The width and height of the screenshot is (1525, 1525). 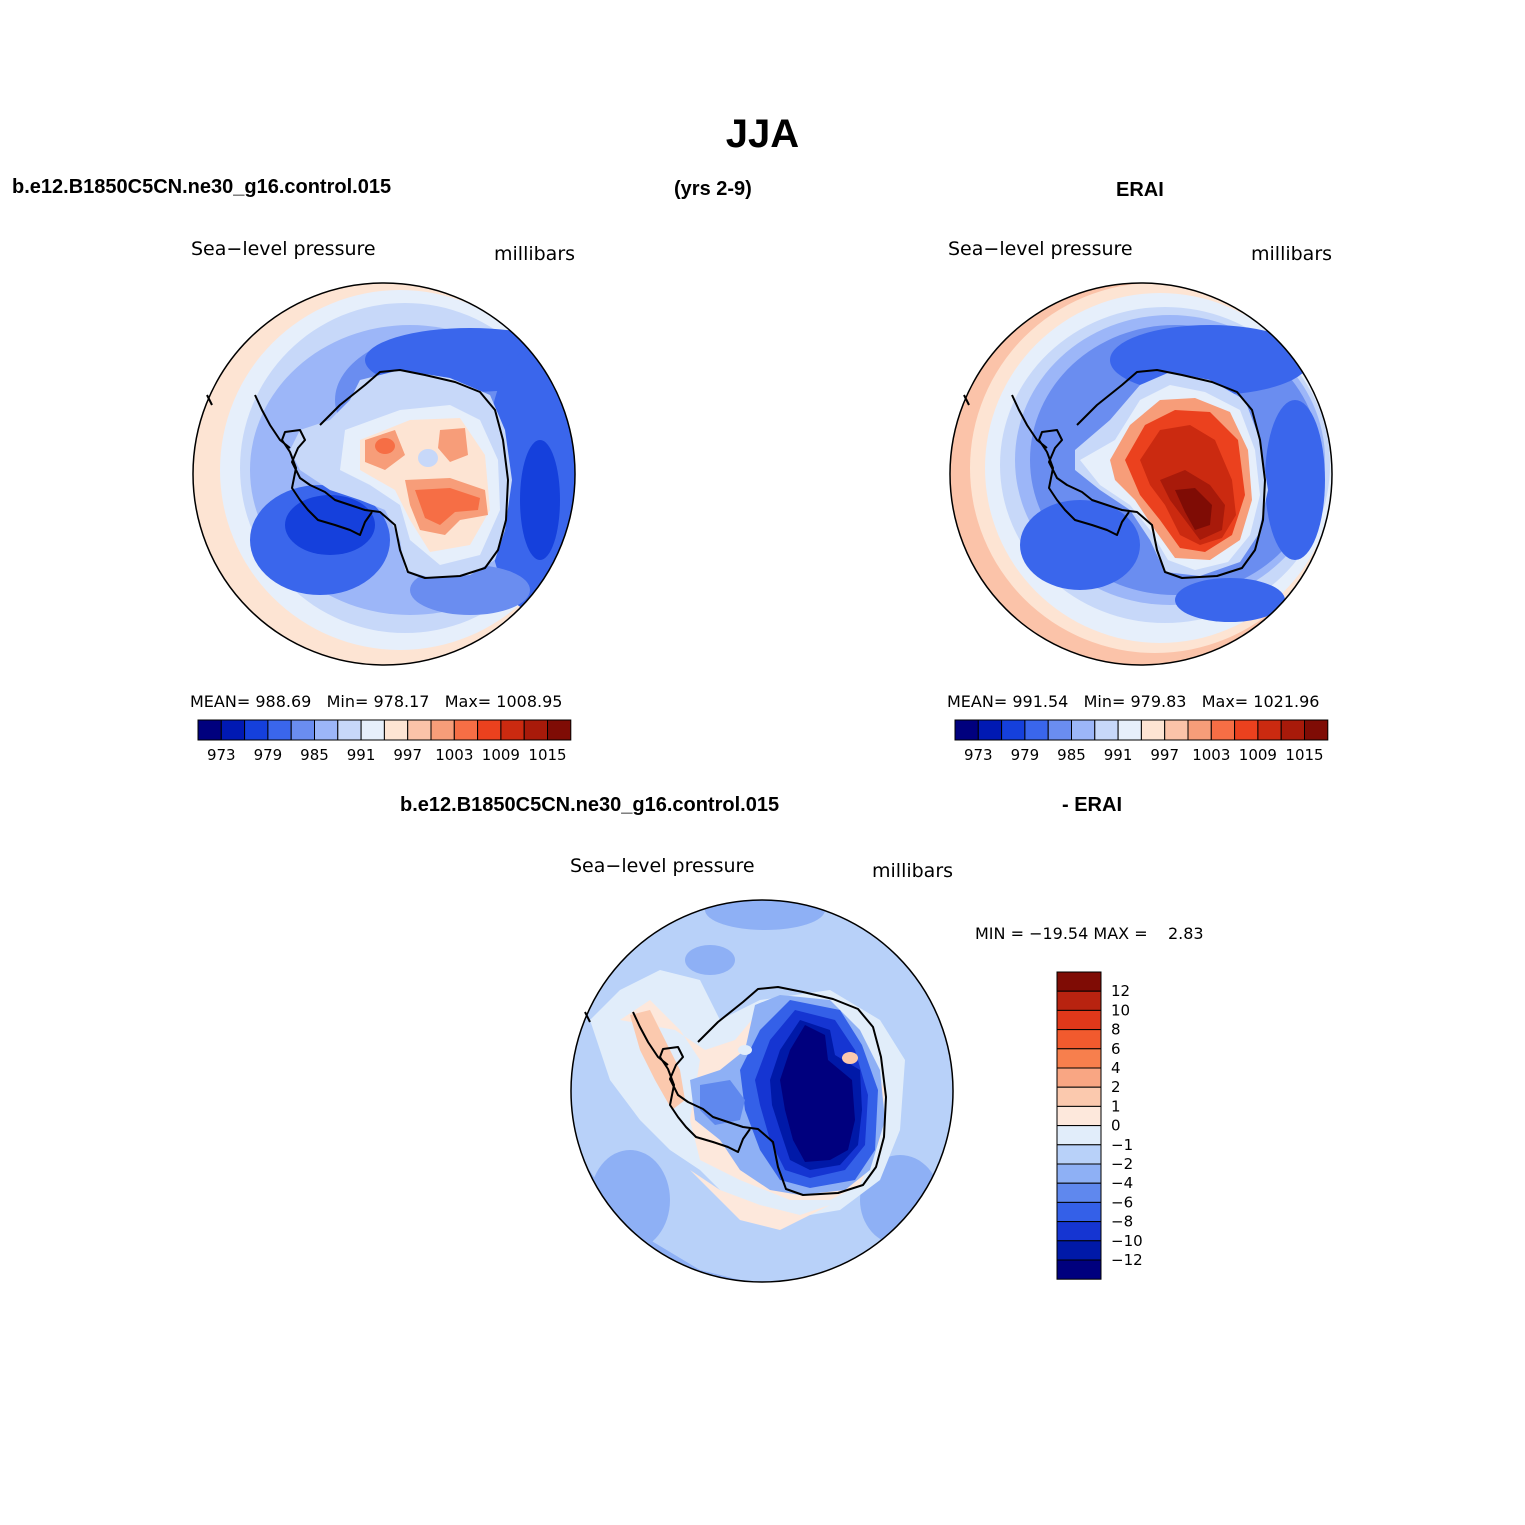 I want to click on model-colorbar-box, so click(x=559, y=730).